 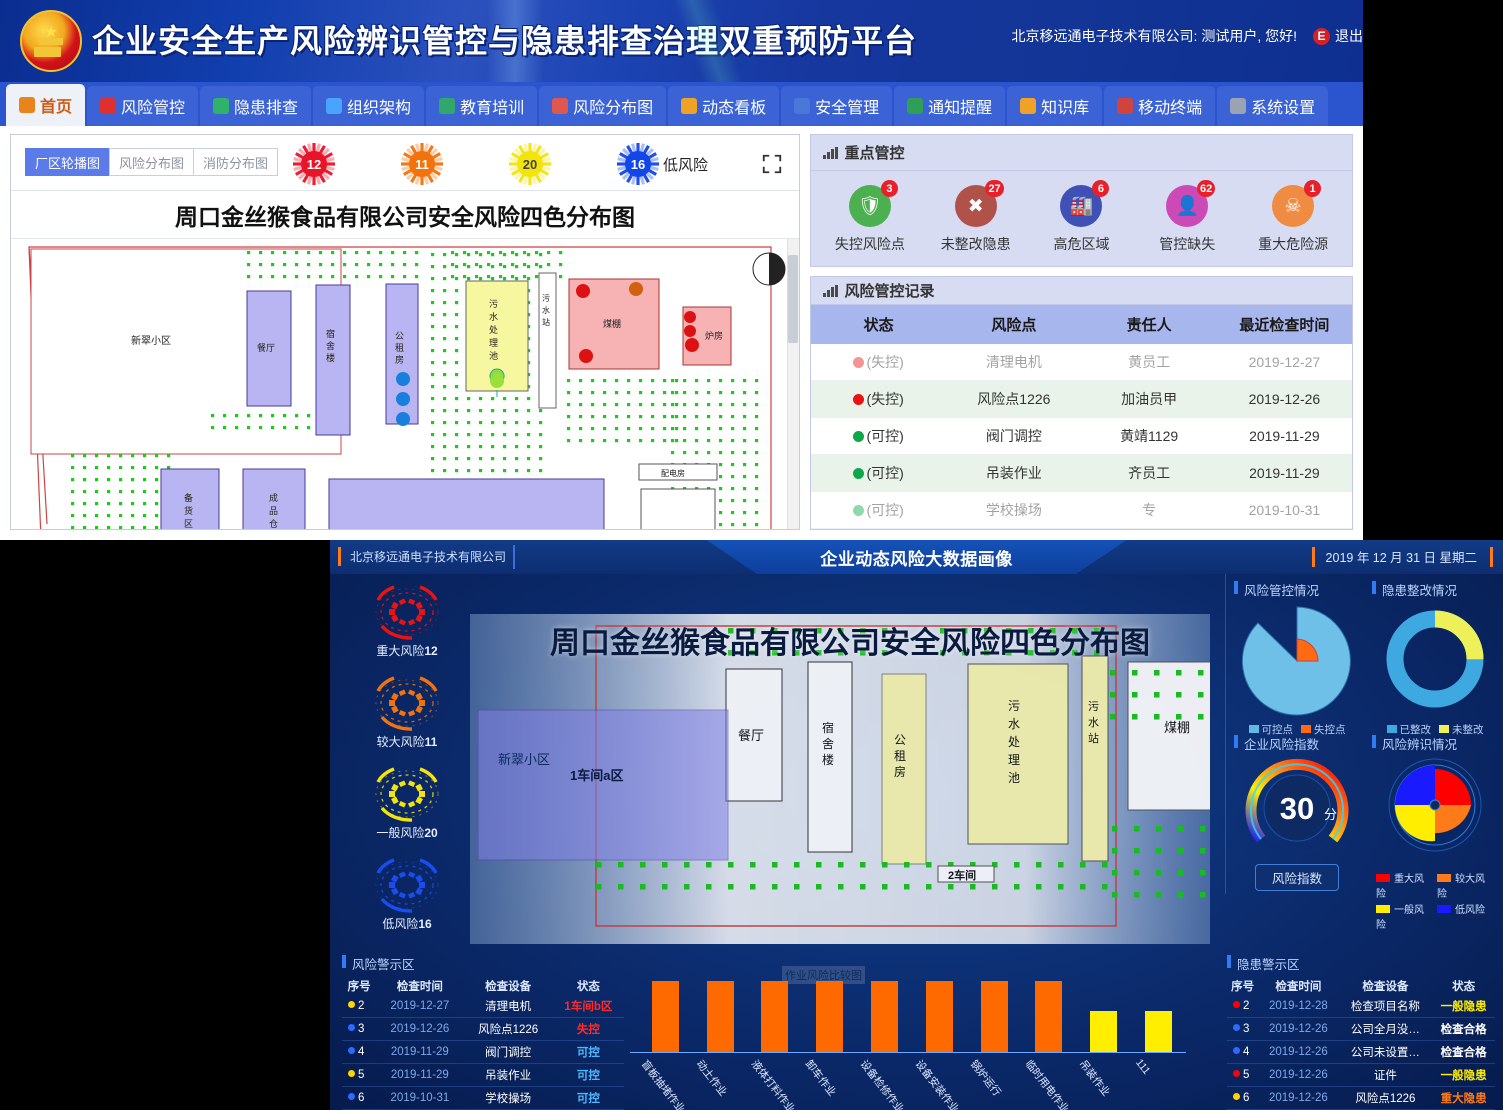 I want to click on table-row: 4 2019-12-26 公司未设置… 检查合格, so click(x=1361, y=1052).